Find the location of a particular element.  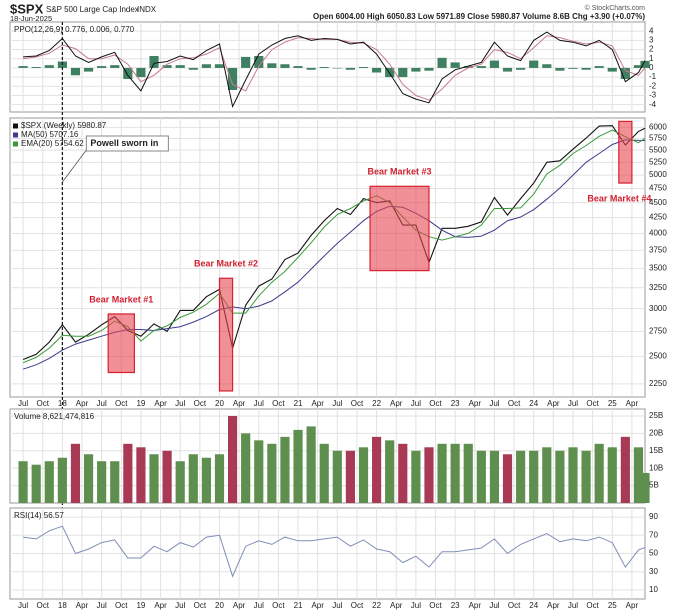

y-tick-label: 4 is located at coordinates (651, 30).